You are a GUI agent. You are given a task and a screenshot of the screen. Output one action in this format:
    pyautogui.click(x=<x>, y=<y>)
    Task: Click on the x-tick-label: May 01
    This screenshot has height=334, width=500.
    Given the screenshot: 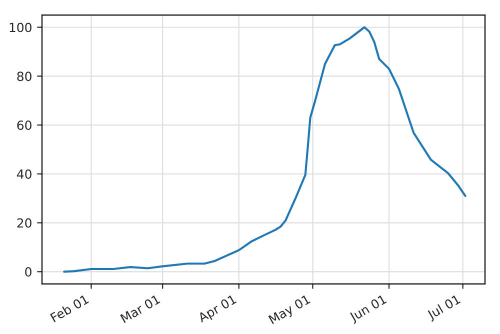 What is the action you would take?
    pyautogui.click(x=290, y=310)
    